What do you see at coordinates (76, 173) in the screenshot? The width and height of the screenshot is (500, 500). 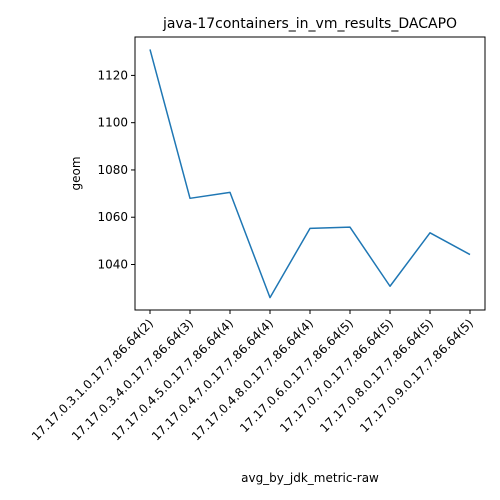 I see `y-axis-label: geom` at bounding box center [76, 173].